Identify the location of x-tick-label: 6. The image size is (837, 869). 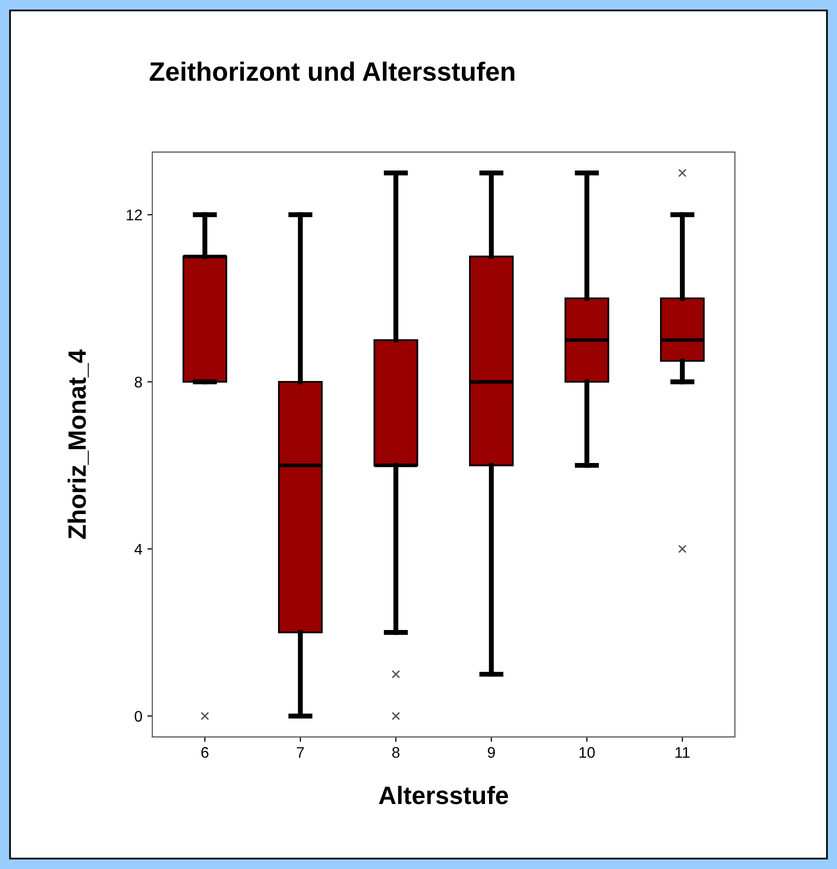
(204, 752).